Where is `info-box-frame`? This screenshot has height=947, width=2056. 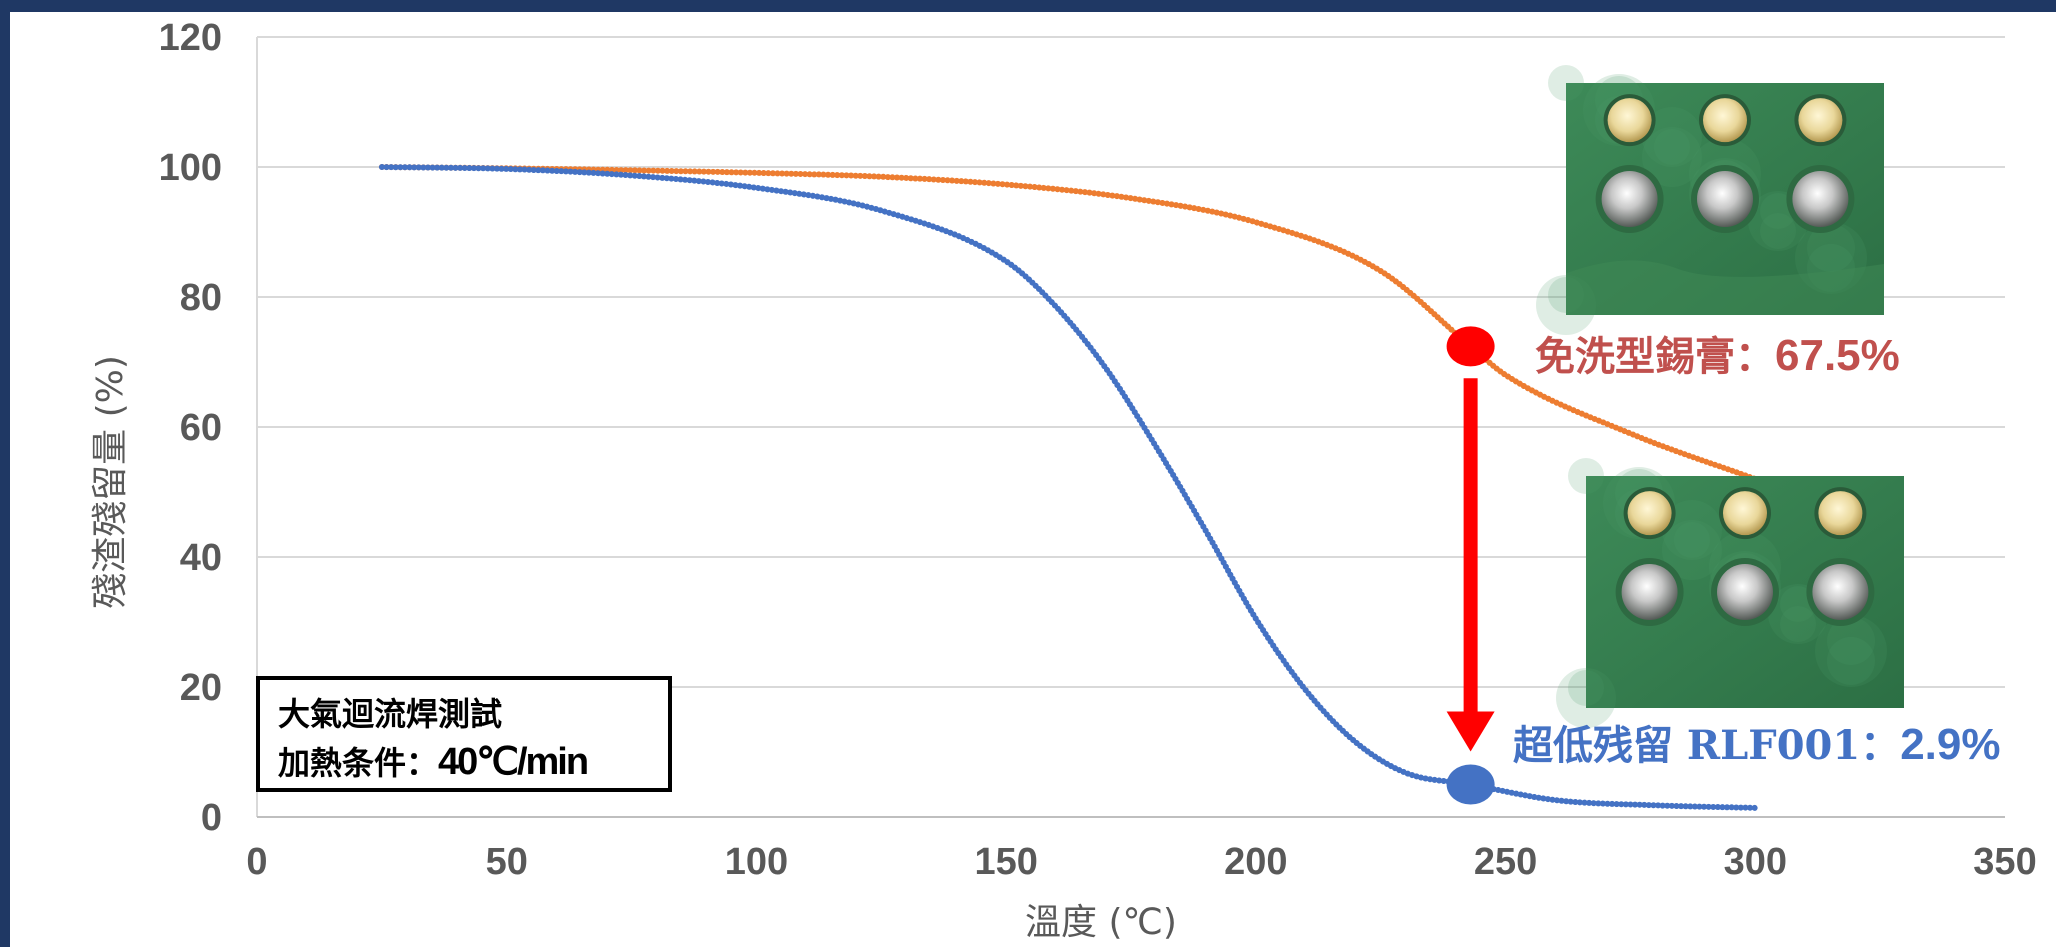 info-box-frame is located at coordinates (464, 734).